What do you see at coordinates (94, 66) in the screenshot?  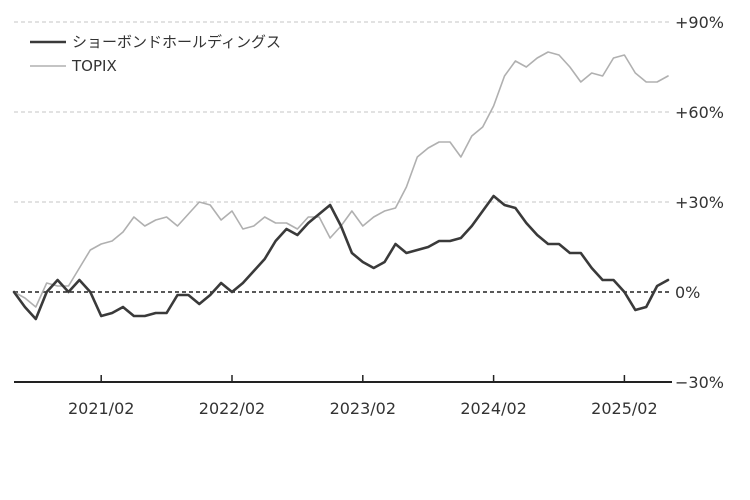 I see `legend-label: TOPIX` at bounding box center [94, 66].